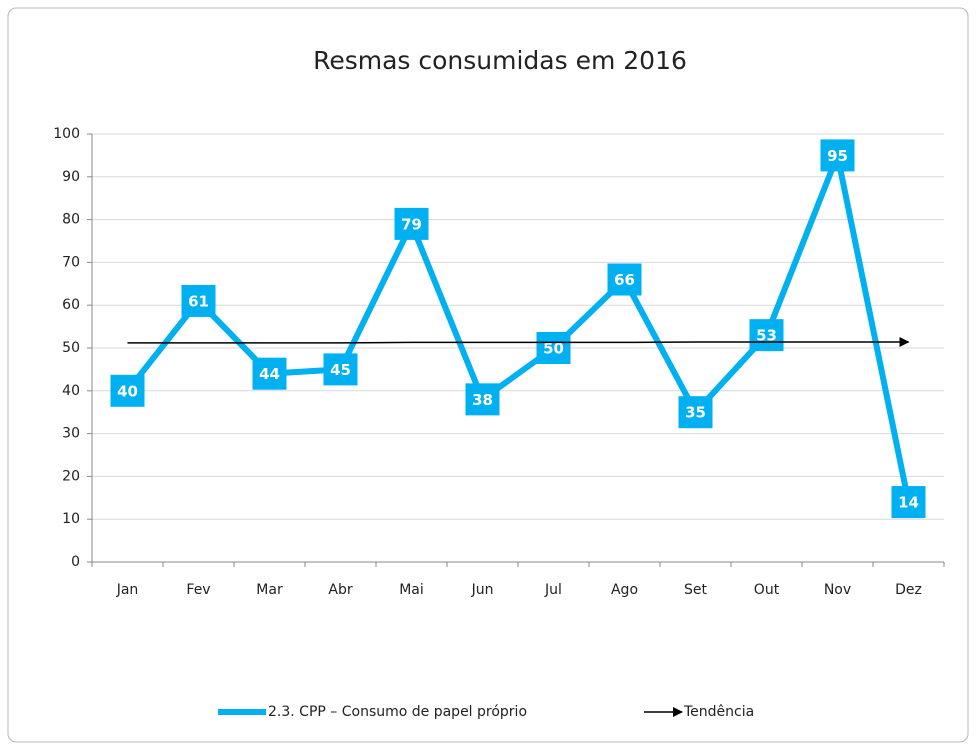 The height and width of the screenshot is (748, 976). I want to click on data-label: 45, so click(340, 370).